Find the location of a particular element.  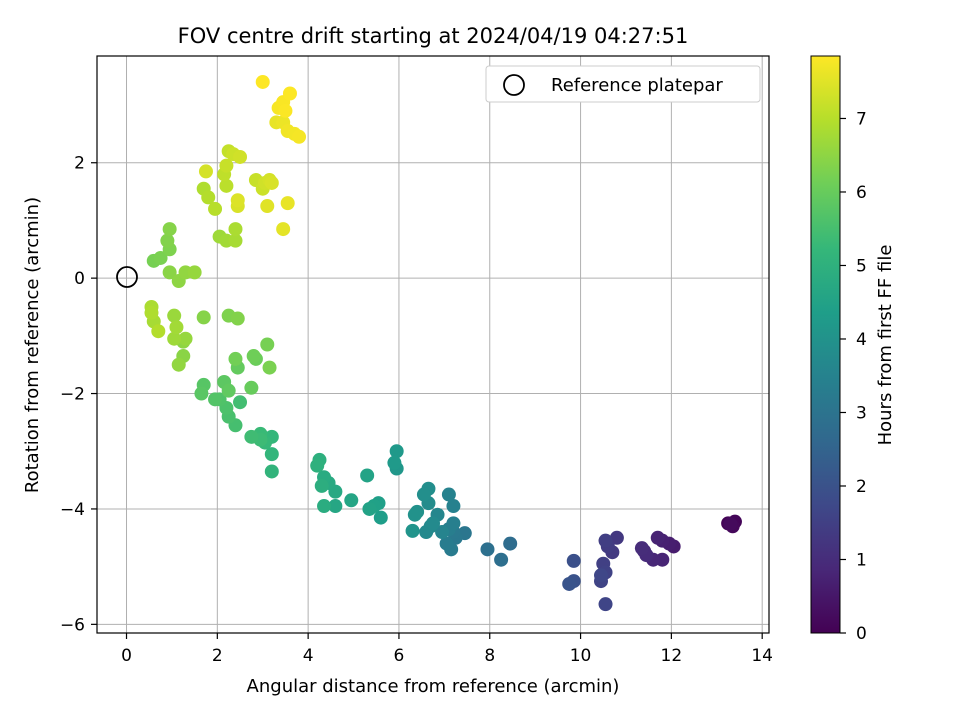

x-axis-label: Angular distance from reference (arcmin) is located at coordinates (433, 686).